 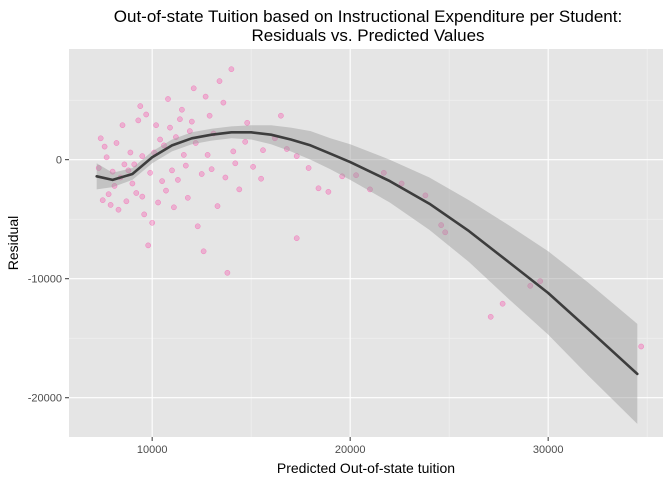 I want to click on x-axis: 10000 20000 30000, so click(x=350, y=446).